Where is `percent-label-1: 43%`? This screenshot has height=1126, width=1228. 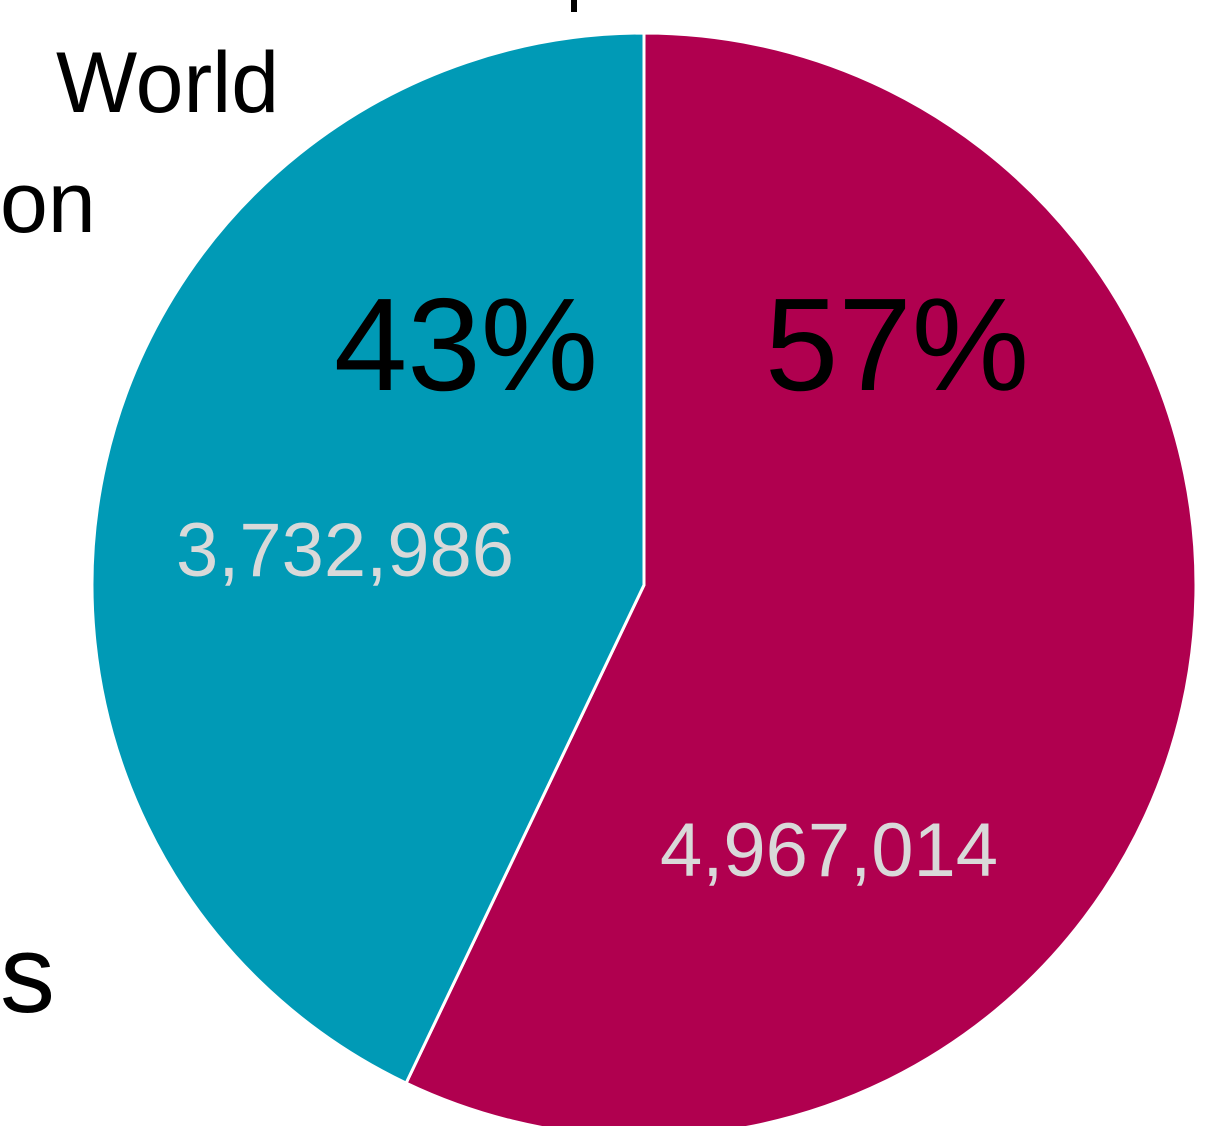
percent-label-1: 43% is located at coordinates (466, 344).